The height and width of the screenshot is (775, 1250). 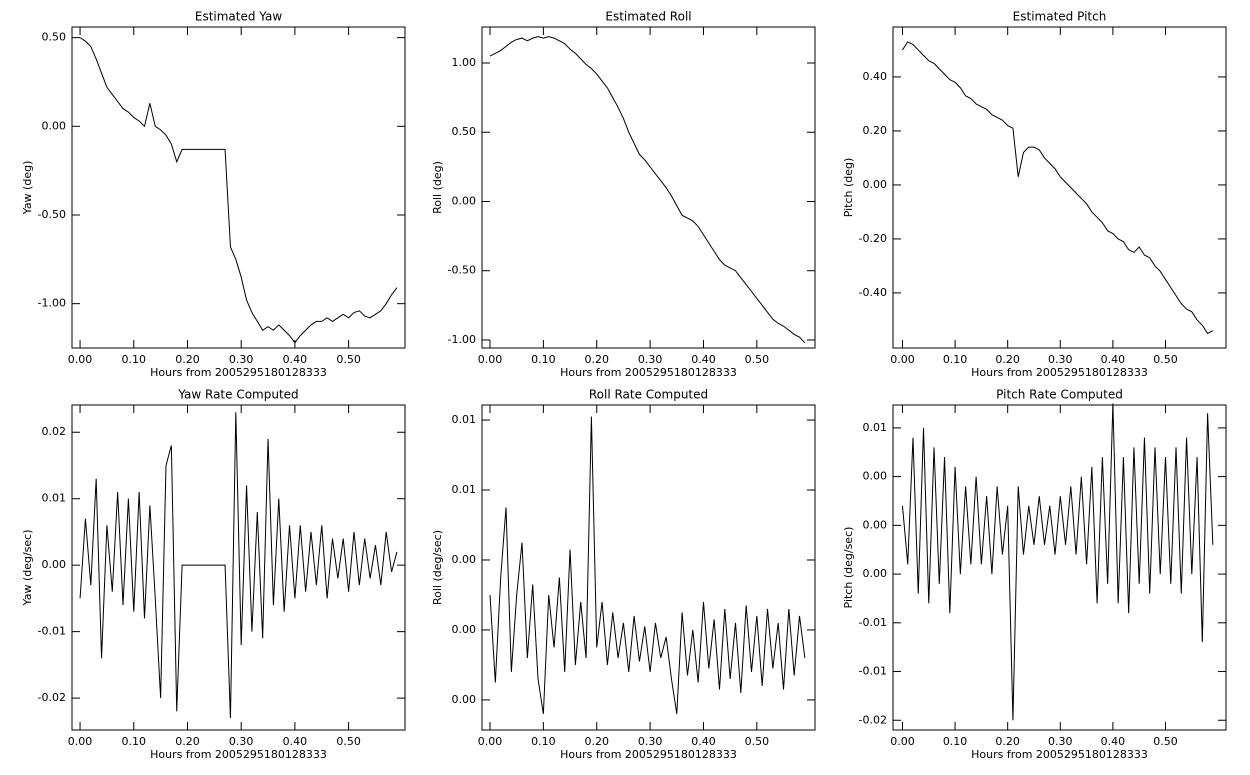 I want to click on y-axis-label: Yaw (deg/sec), so click(x=27, y=567).